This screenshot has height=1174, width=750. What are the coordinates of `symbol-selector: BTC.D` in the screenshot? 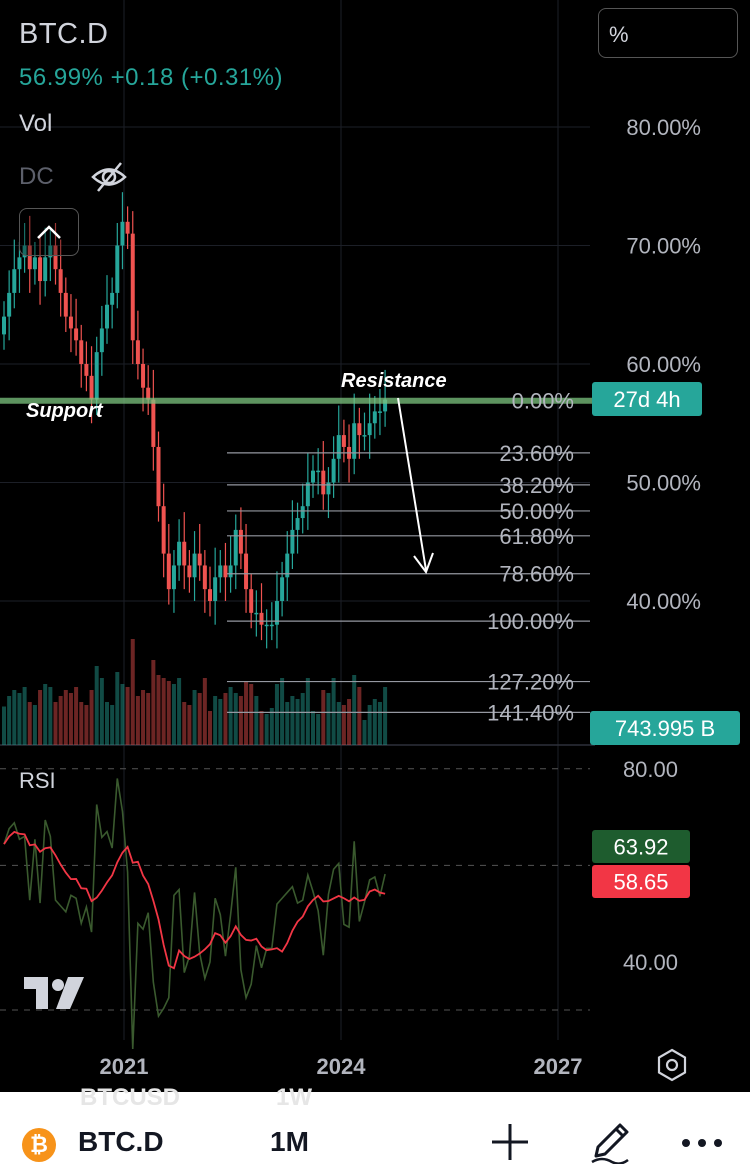 It's located at (121, 1141).